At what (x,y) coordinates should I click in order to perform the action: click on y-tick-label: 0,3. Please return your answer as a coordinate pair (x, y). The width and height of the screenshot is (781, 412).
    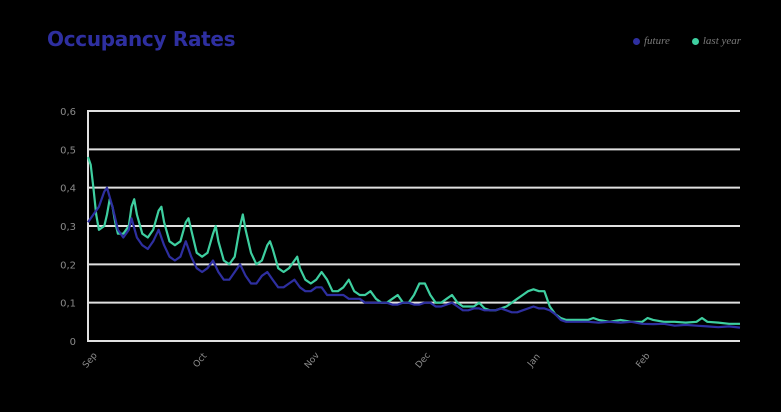
    Looking at the image, I should click on (68, 227).